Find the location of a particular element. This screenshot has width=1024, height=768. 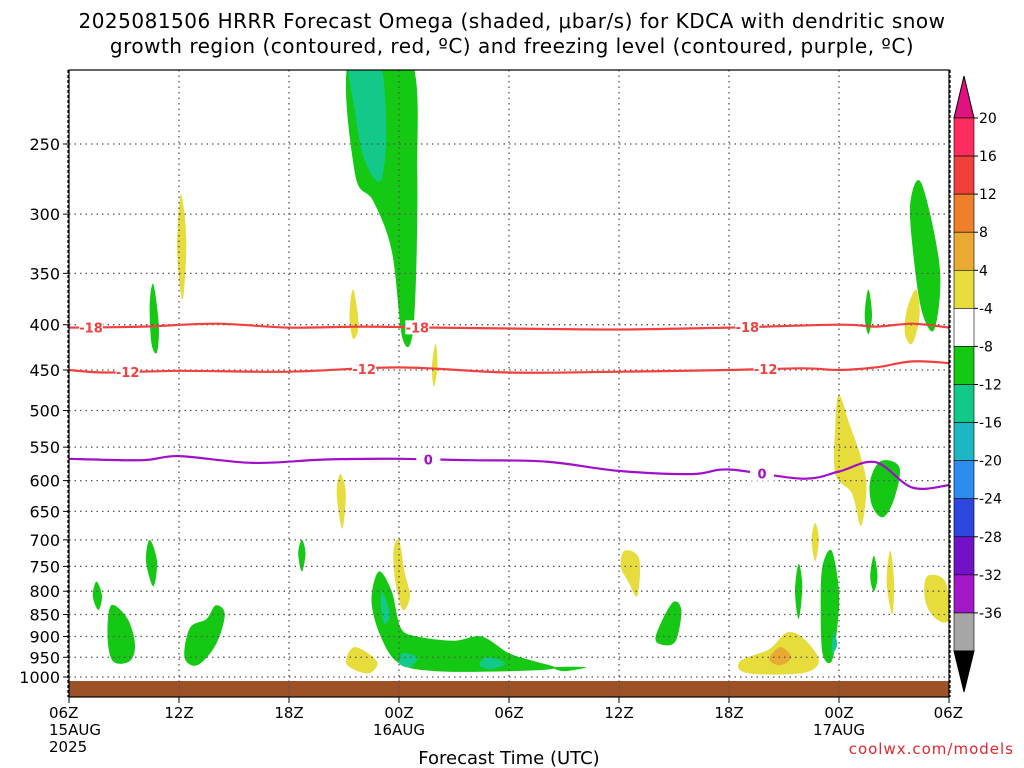

y-tick-label: 700 is located at coordinates (44, 540).